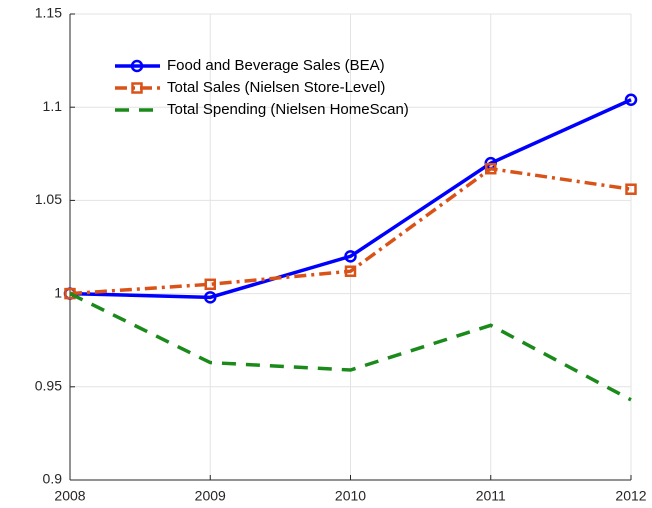 This screenshot has height=508, width=652. Describe the element at coordinates (491, 496) in the screenshot. I see `x-tick-label: 2011` at that location.